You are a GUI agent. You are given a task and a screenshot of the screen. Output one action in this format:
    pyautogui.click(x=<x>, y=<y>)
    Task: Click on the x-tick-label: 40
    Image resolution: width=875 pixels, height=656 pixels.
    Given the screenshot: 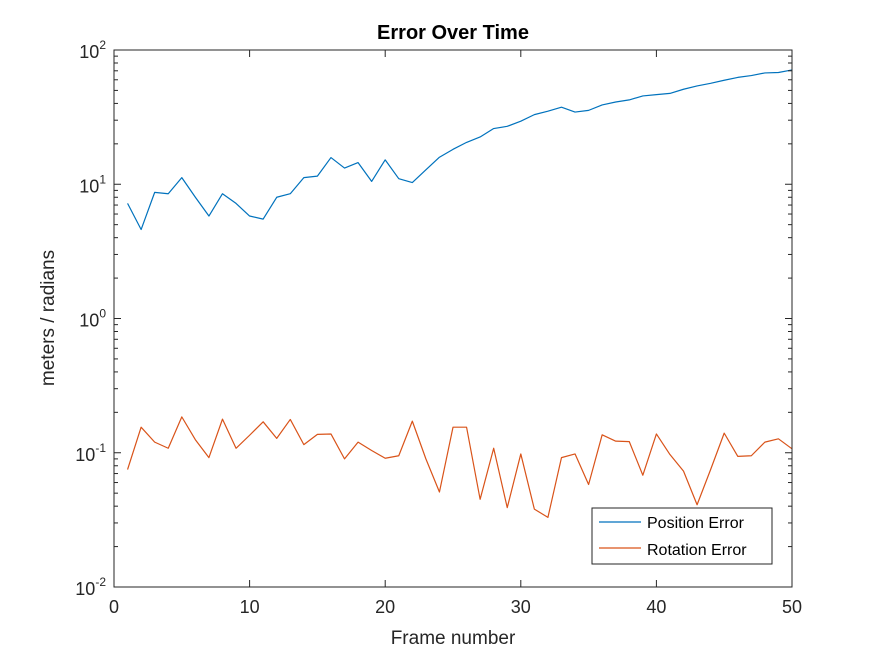 What is the action you would take?
    pyautogui.click(x=656, y=607)
    